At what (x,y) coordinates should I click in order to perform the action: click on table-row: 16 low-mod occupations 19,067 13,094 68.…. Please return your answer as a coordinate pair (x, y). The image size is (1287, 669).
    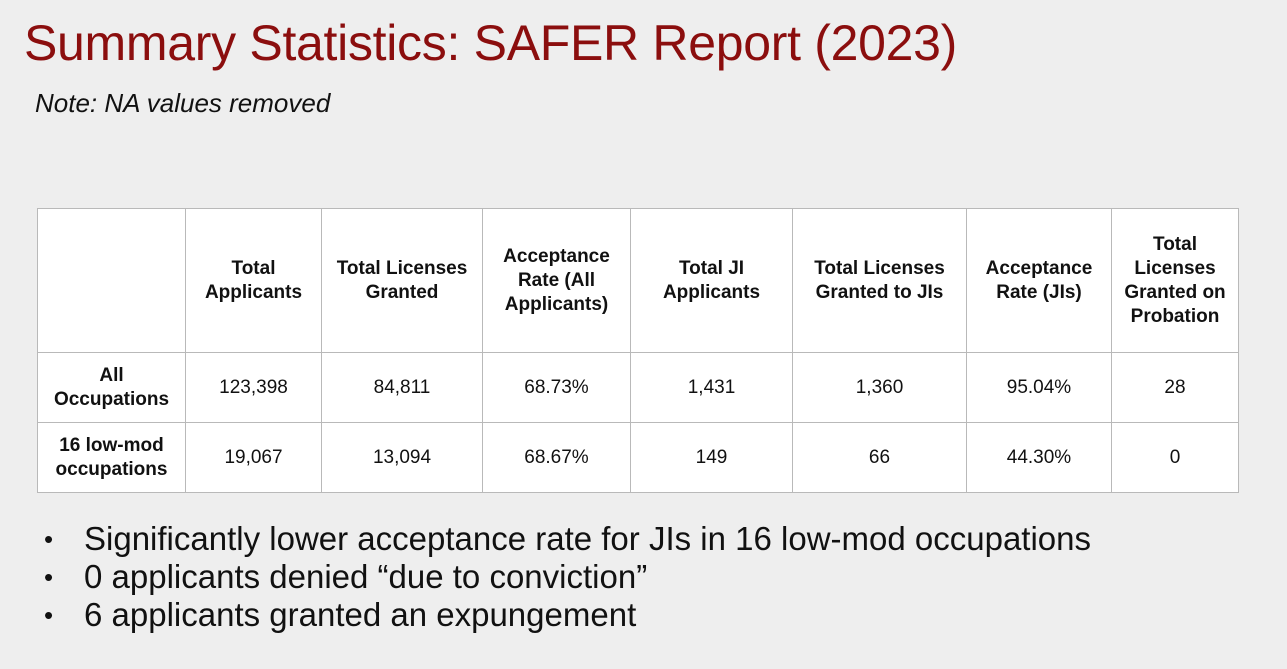
    Looking at the image, I should click on (638, 457).